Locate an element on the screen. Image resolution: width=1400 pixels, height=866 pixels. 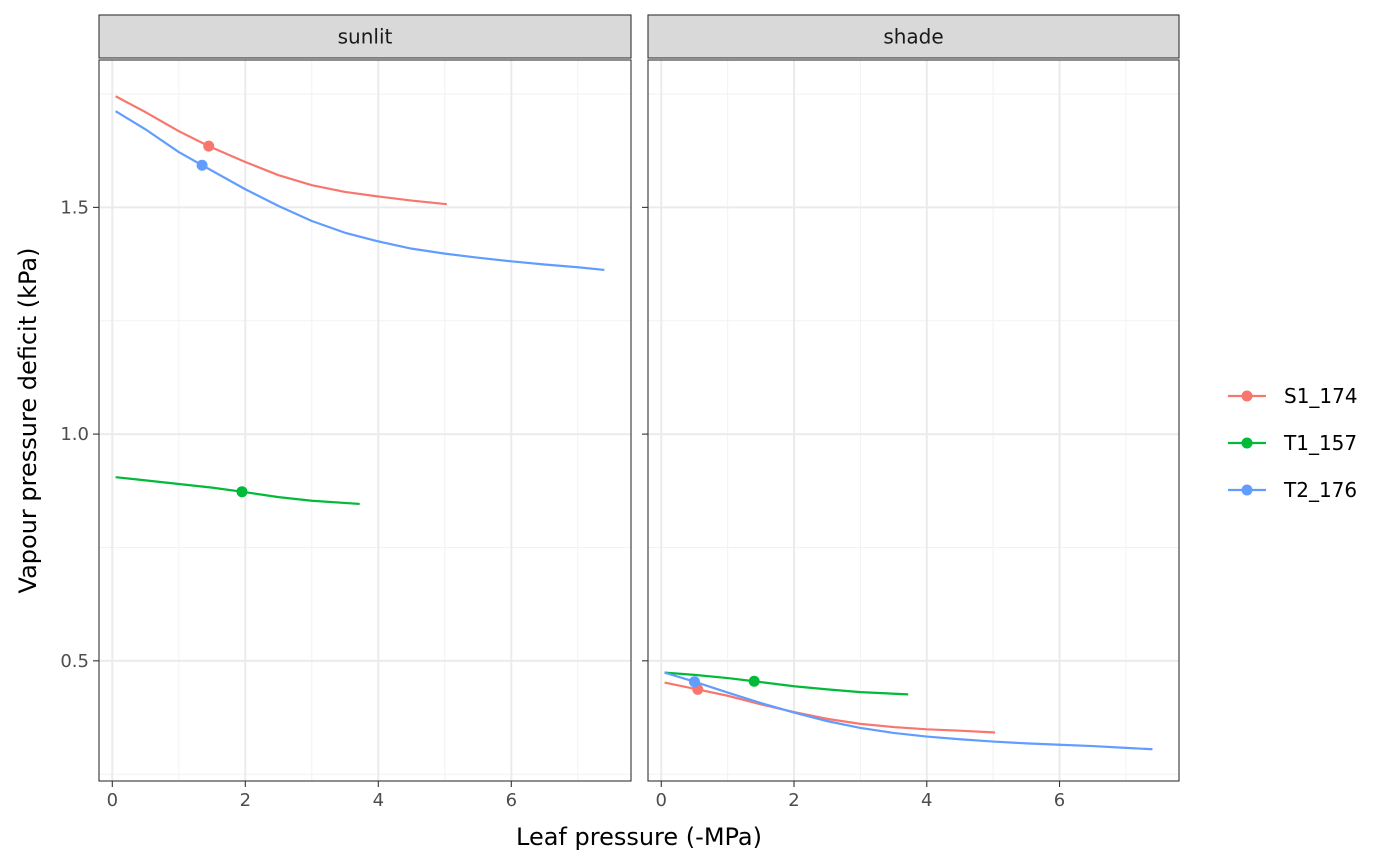
strip-label-shade: shade is located at coordinates (913, 37).